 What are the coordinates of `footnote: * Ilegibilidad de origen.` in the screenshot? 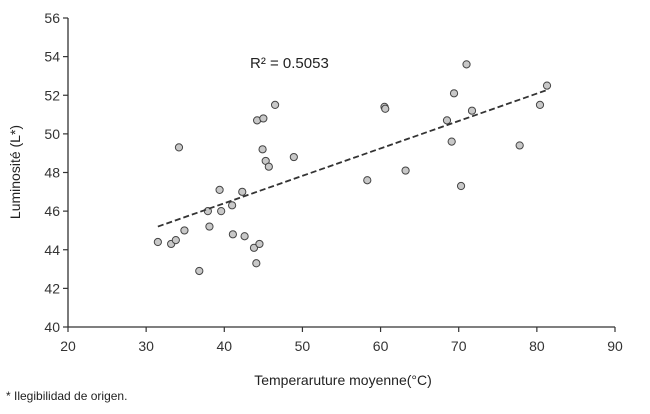 It's located at (67, 396).